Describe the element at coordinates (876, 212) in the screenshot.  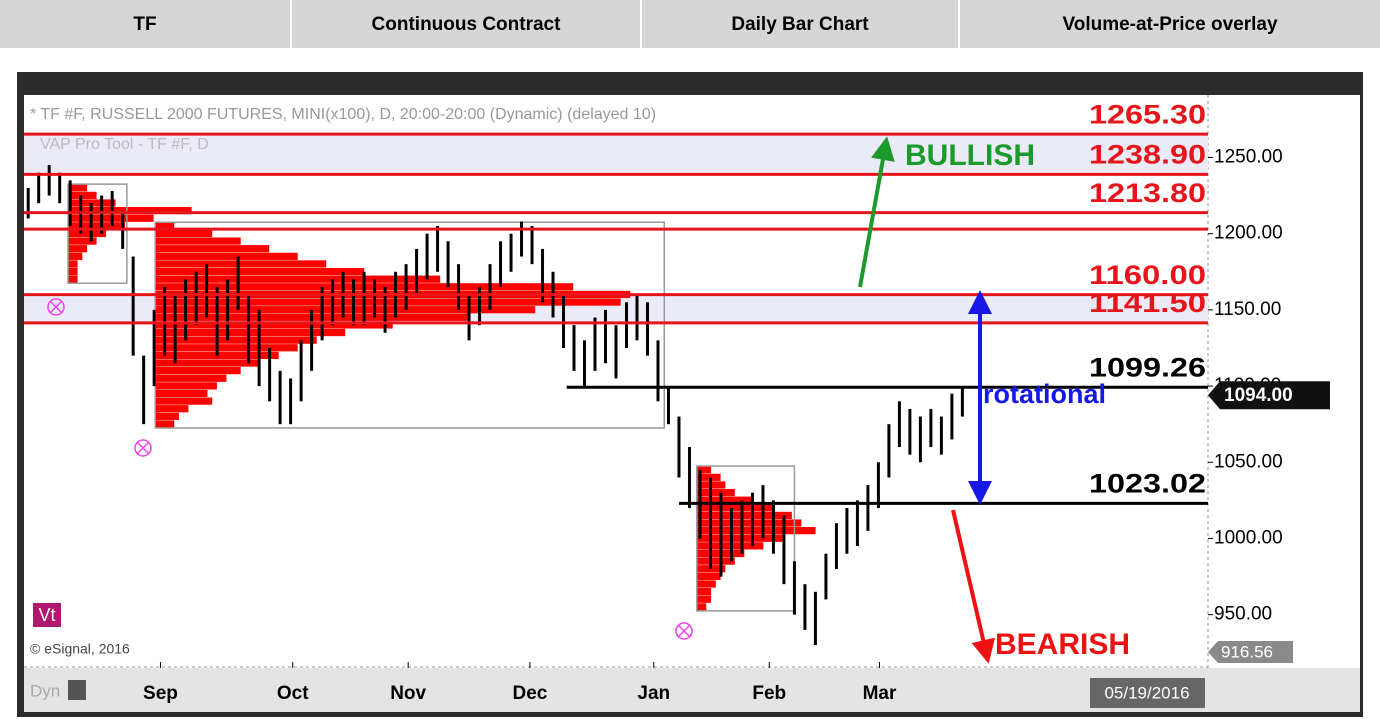
I see `bullish-arrow` at that location.